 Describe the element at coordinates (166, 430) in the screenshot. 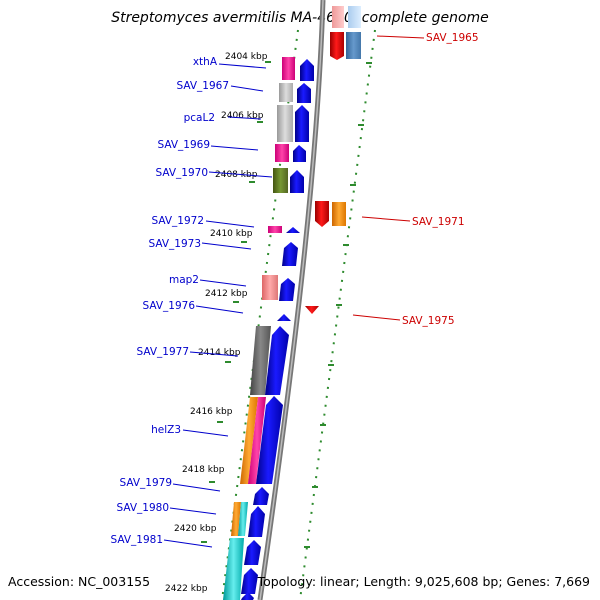

I see `gene-label-left: helZ3` at that location.